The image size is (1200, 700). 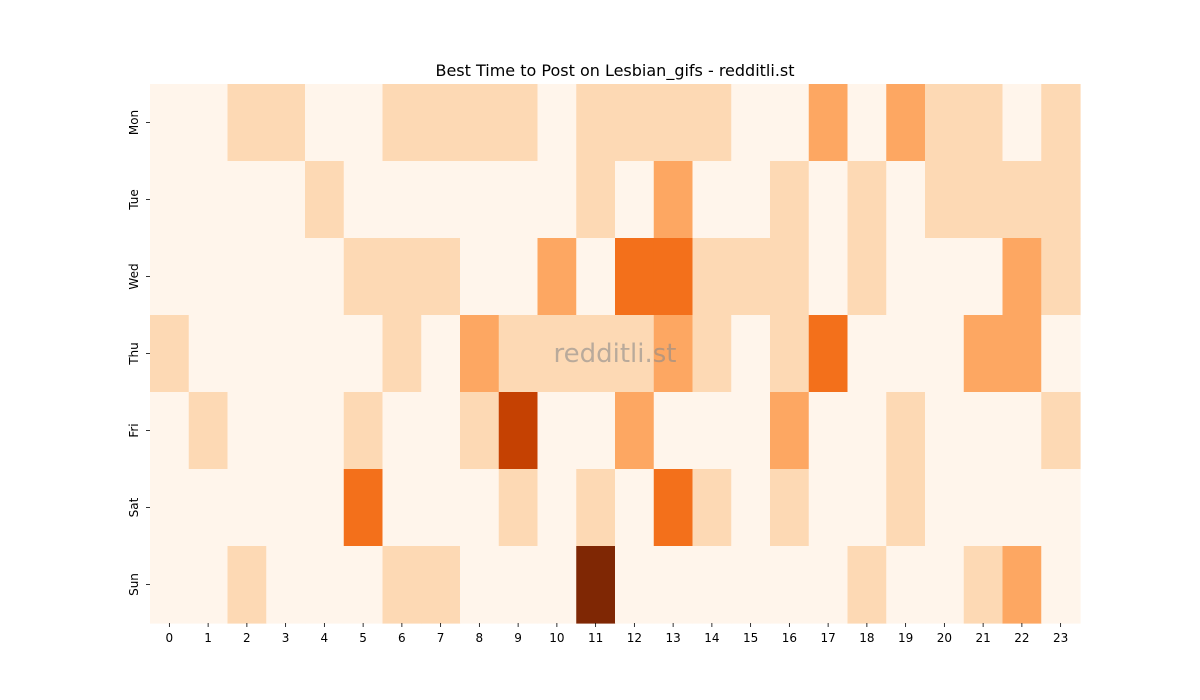 I want to click on y-tick-label: Tue, so click(x=134, y=200).